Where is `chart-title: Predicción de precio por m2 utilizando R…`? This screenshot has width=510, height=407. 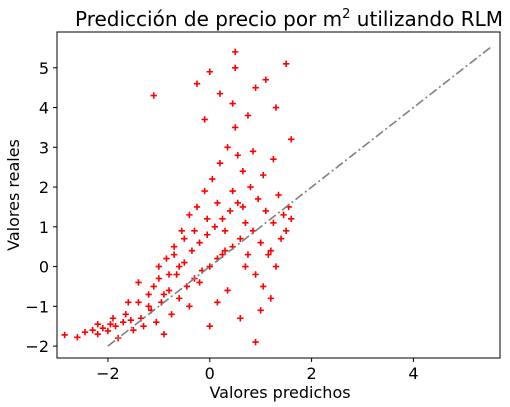
chart-title: Predicción de precio por m2 utilizando R… is located at coordinates (289, 19).